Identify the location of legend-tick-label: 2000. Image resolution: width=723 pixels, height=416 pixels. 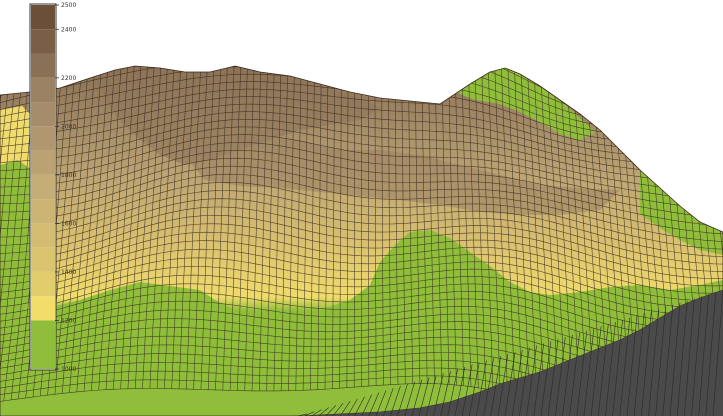
(68, 126).